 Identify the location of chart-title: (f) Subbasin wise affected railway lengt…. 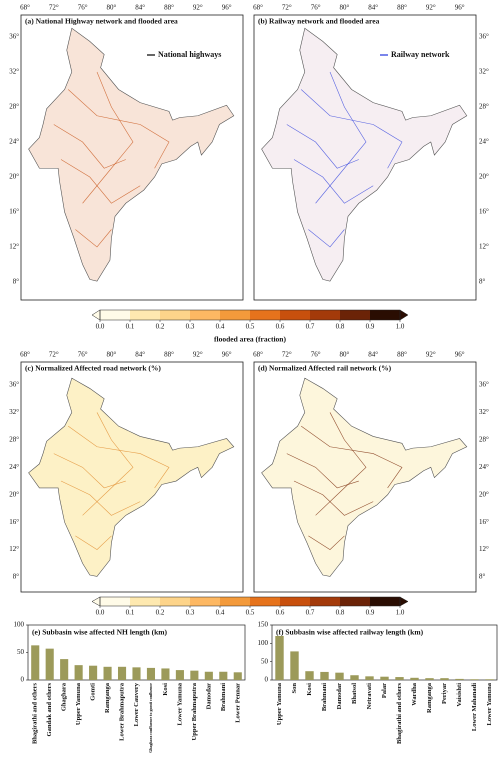
(350, 632).